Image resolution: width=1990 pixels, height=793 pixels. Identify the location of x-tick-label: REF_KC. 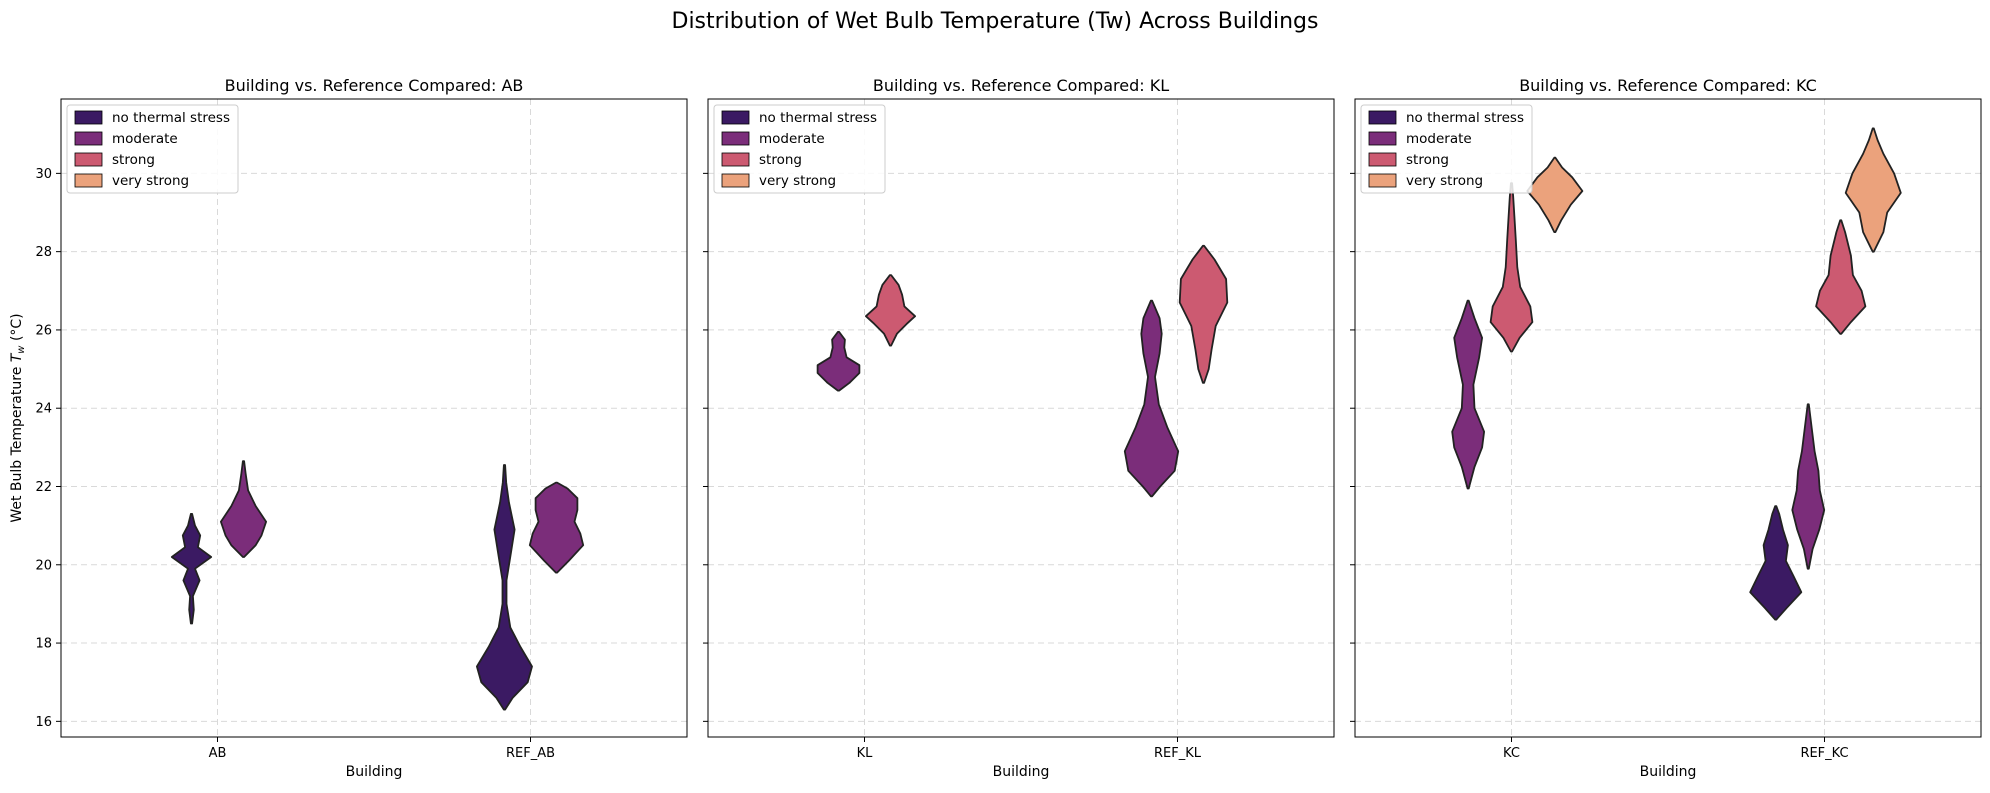
(1824, 753).